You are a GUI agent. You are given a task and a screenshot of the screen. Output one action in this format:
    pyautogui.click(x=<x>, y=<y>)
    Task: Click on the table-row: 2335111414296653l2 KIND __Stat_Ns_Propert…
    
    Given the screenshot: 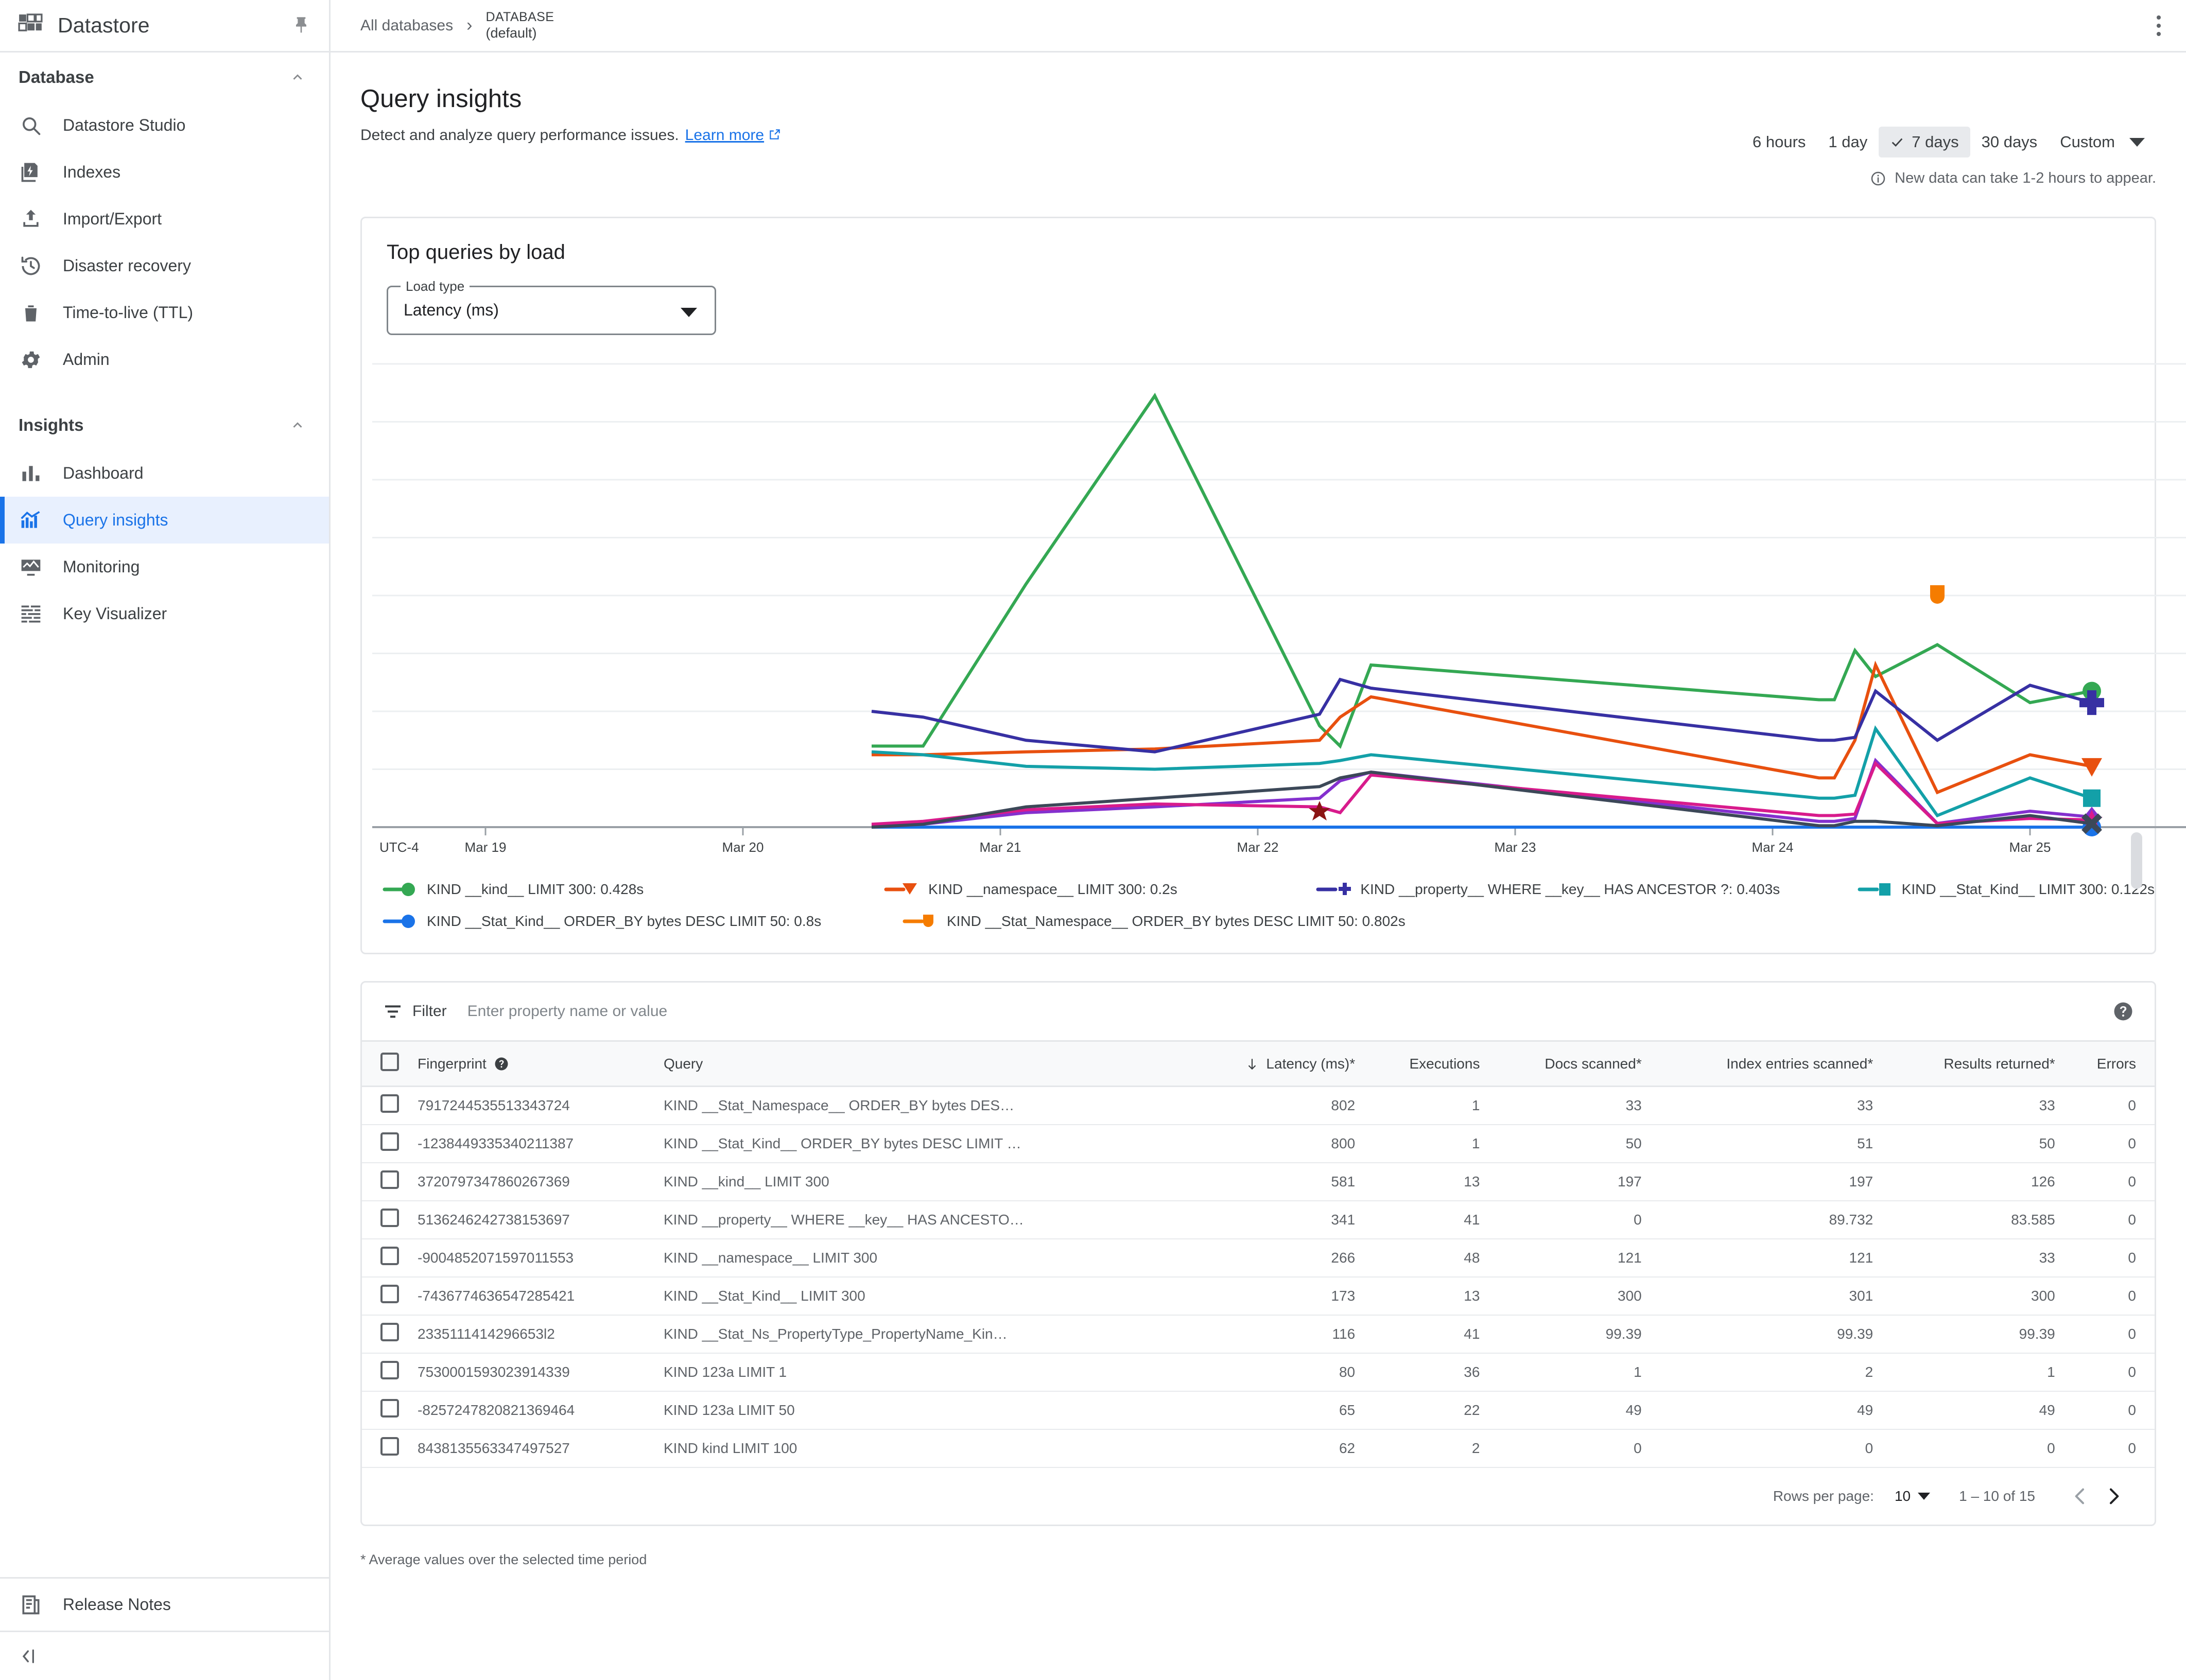 What is the action you would take?
    pyautogui.click(x=1258, y=1334)
    